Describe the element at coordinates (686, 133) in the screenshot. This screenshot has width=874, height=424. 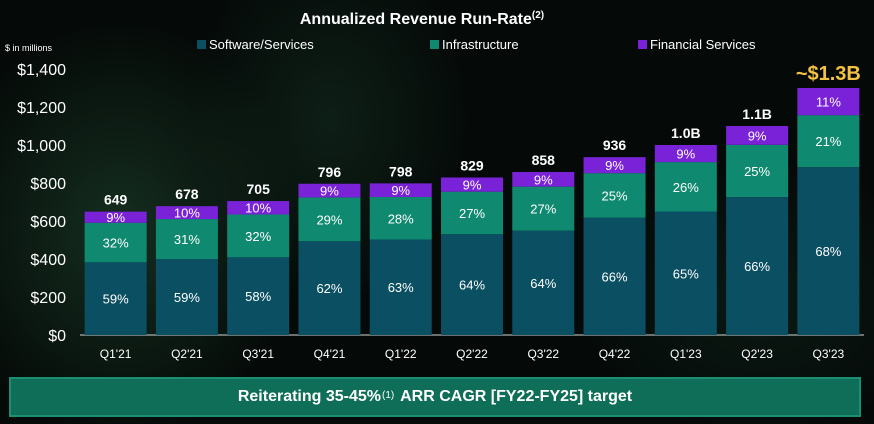
I see `bar-total-label: 1.0B` at that location.